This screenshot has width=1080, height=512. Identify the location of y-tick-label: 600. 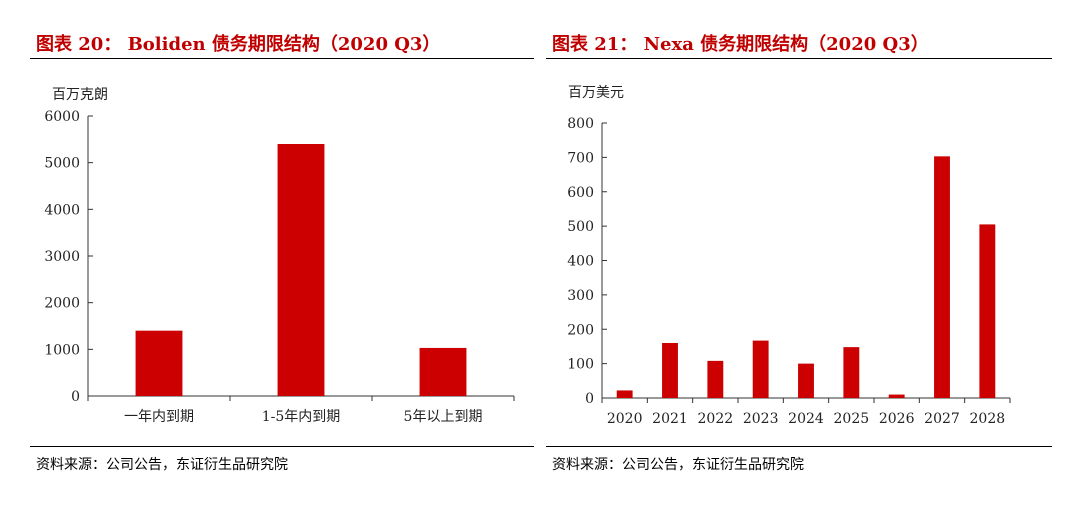
(580, 193).